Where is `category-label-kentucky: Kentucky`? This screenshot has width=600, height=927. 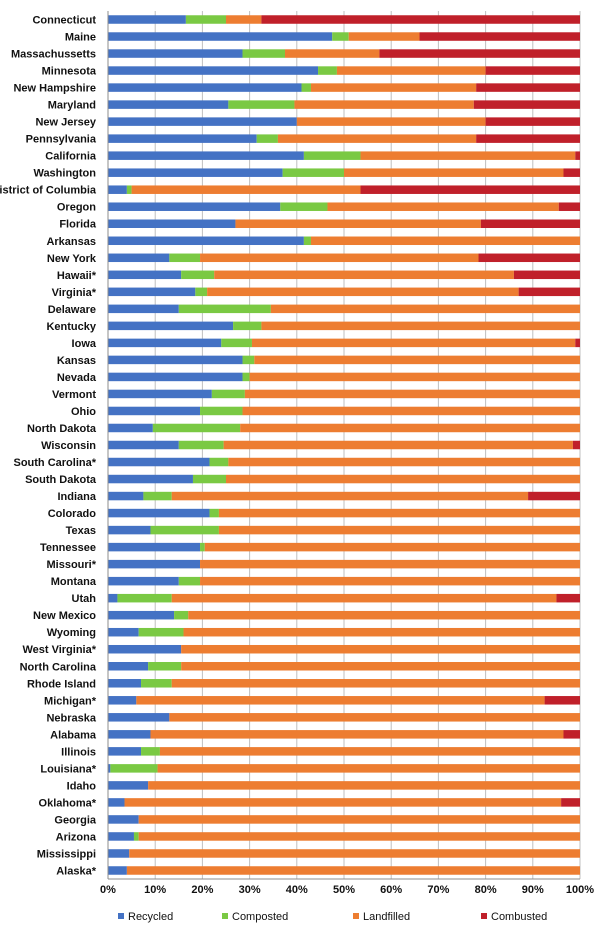 category-label-kentucky: Kentucky is located at coordinates (71, 327).